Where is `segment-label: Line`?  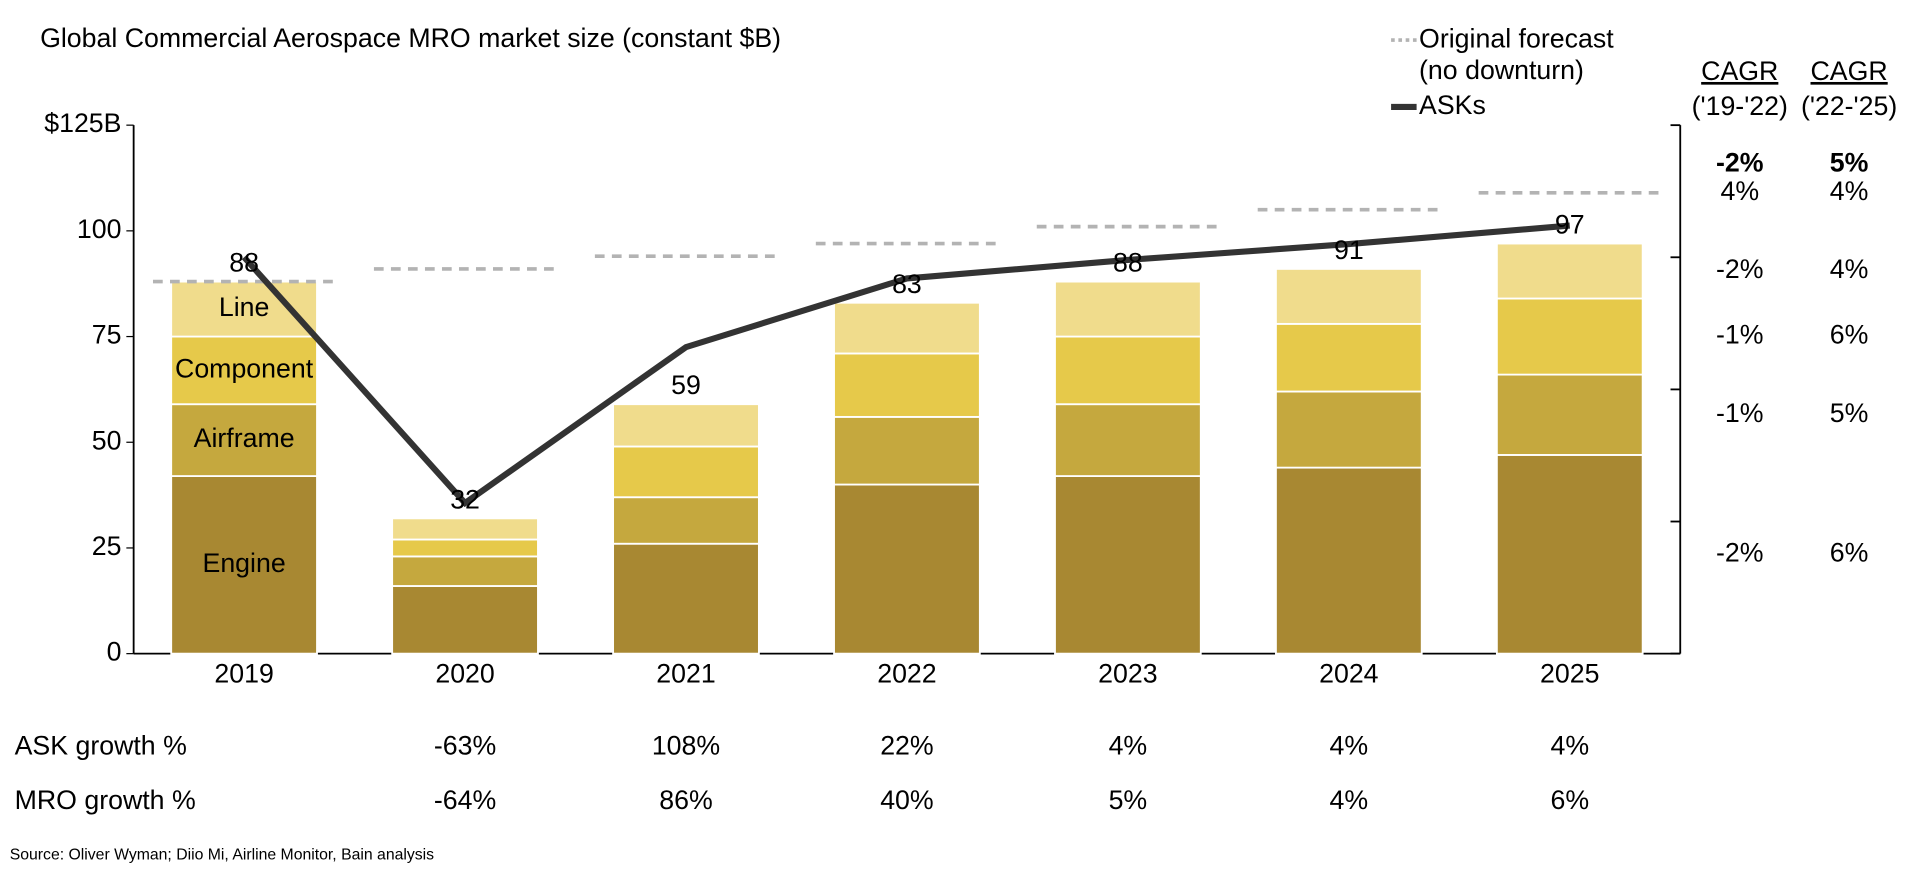
segment-label: Line is located at coordinates (244, 307).